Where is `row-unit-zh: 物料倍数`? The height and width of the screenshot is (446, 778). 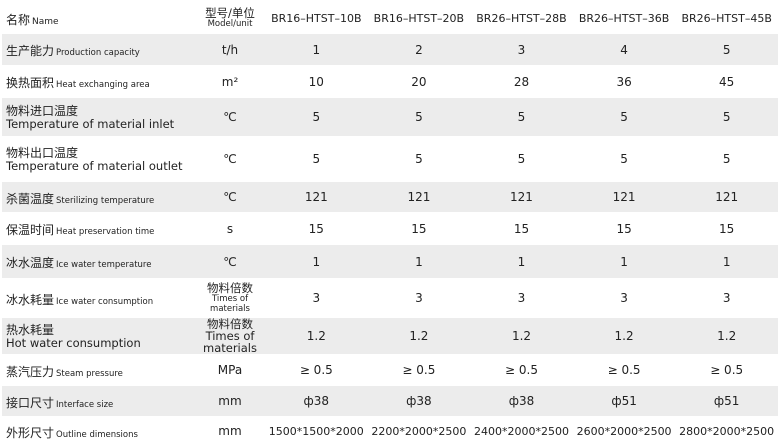 row-unit-zh: 物料倍数 is located at coordinates (230, 324).